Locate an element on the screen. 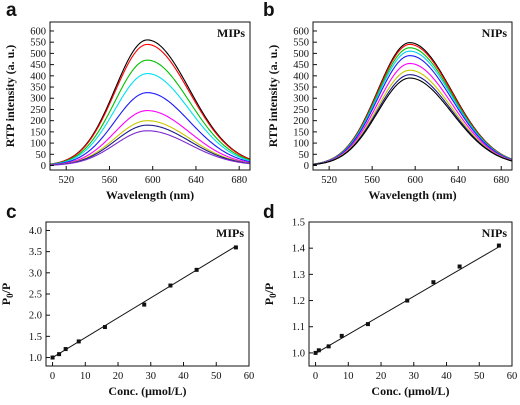 This screenshot has height=405, width=520. y-tick-label: 4.0 is located at coordinates (35, 231).